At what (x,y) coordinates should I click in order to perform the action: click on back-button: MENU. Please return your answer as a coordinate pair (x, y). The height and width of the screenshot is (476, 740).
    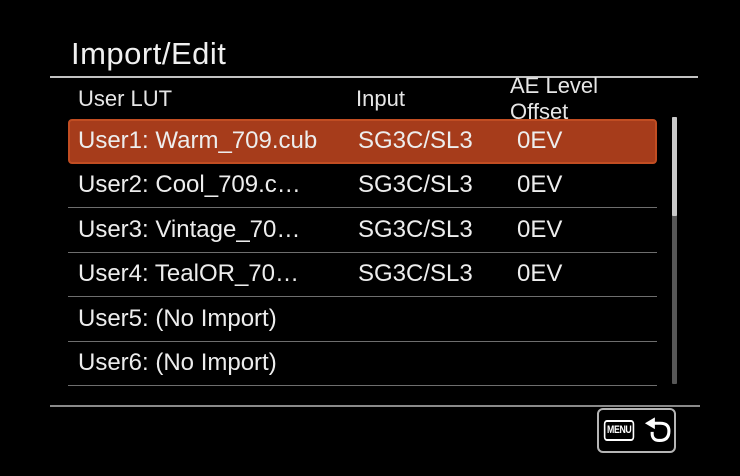
    Looking at the image, I should click on (636, 430).